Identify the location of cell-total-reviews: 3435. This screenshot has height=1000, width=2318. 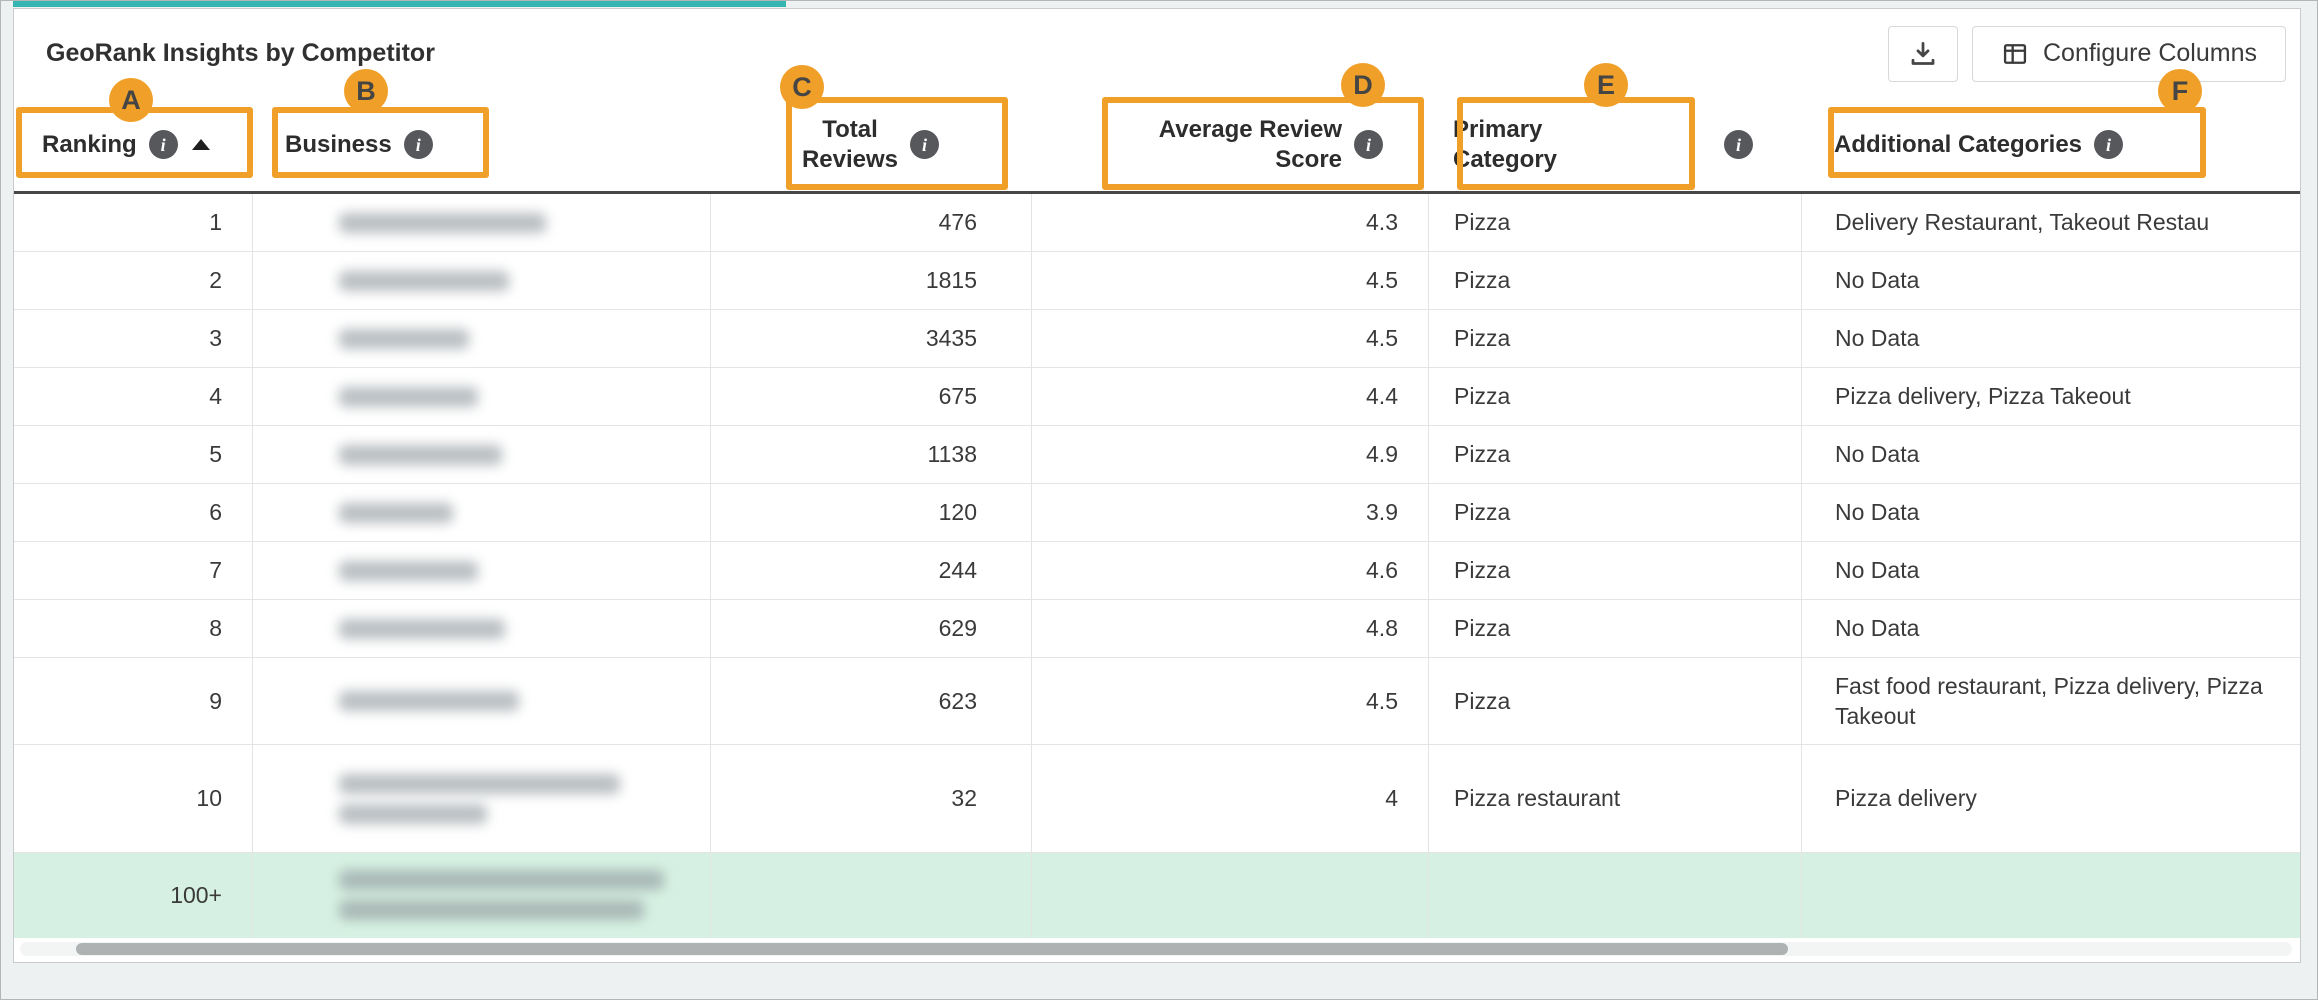
(870, 339).